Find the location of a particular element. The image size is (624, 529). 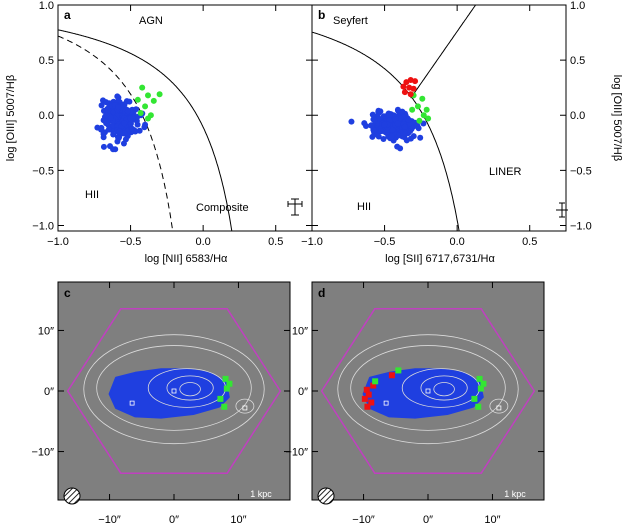

y-tick-label: −1.0 is located at coordinates (43, 226).